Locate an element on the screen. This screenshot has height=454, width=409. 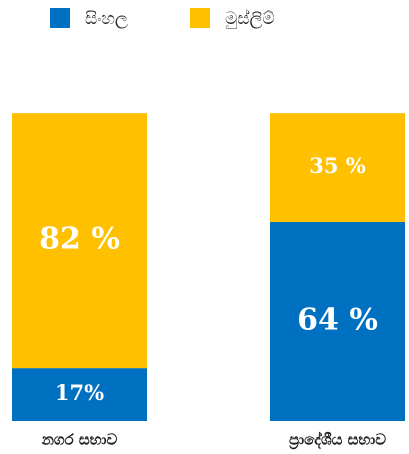
x-tick-label: ප්‍රාදේශීය සභාව is located at coordinates (337, 440).